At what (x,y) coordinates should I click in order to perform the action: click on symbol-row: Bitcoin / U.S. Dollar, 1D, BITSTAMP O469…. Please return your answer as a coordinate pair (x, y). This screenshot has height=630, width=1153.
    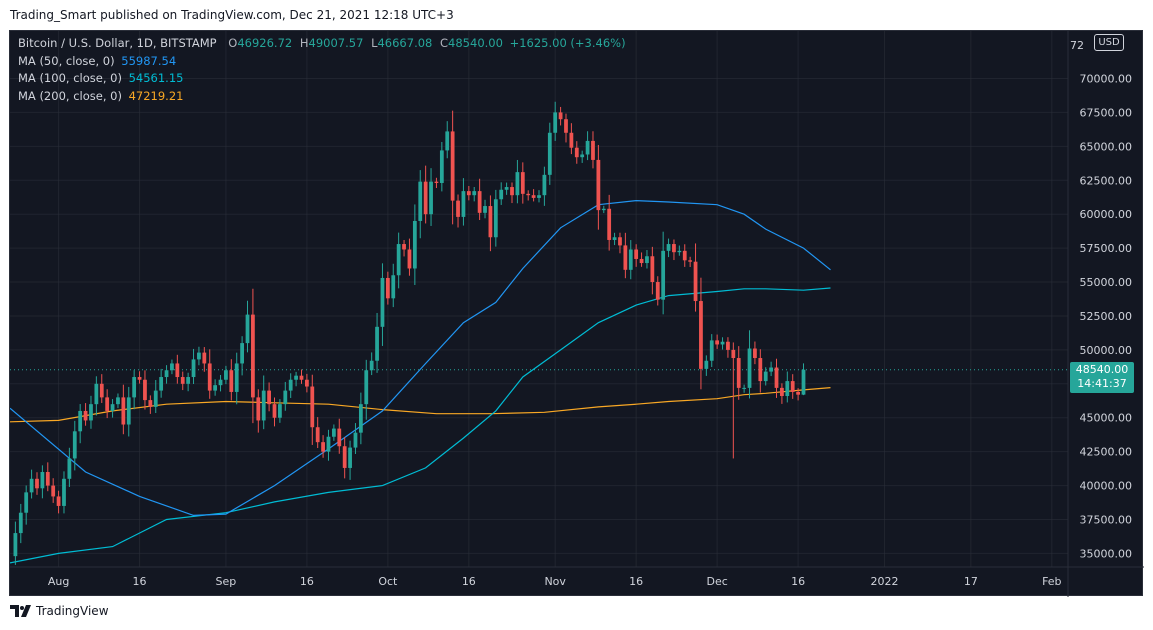
    Looking at the image, I should click on (322, 44).